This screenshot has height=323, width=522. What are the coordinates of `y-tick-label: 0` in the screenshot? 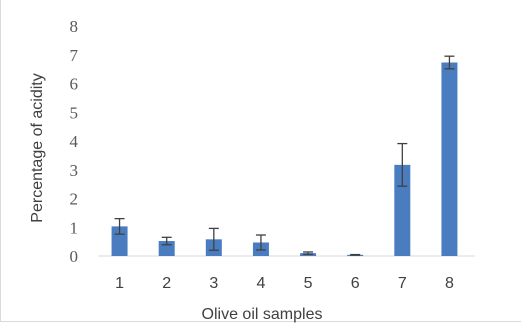 It's located at (74, 256).